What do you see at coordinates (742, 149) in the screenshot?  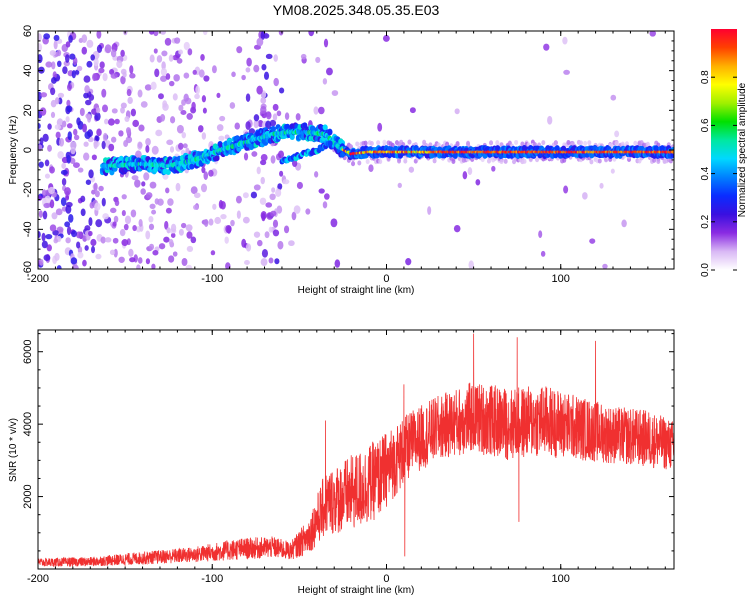 I see `colorbar-label: Normalized spectral amplitude` at bounding box center [742, 149].